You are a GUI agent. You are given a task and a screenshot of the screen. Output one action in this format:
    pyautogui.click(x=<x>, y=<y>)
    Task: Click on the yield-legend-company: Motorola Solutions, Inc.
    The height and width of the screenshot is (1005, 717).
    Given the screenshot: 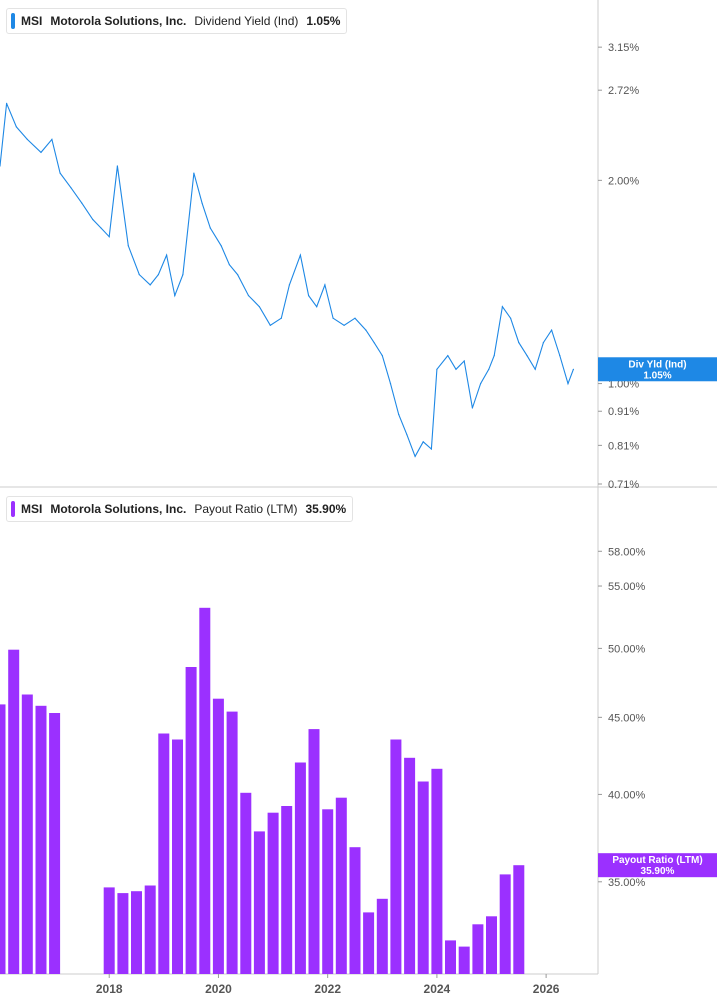 What is the action you would take?
    pyautogui.click(x=118, y=21)
    